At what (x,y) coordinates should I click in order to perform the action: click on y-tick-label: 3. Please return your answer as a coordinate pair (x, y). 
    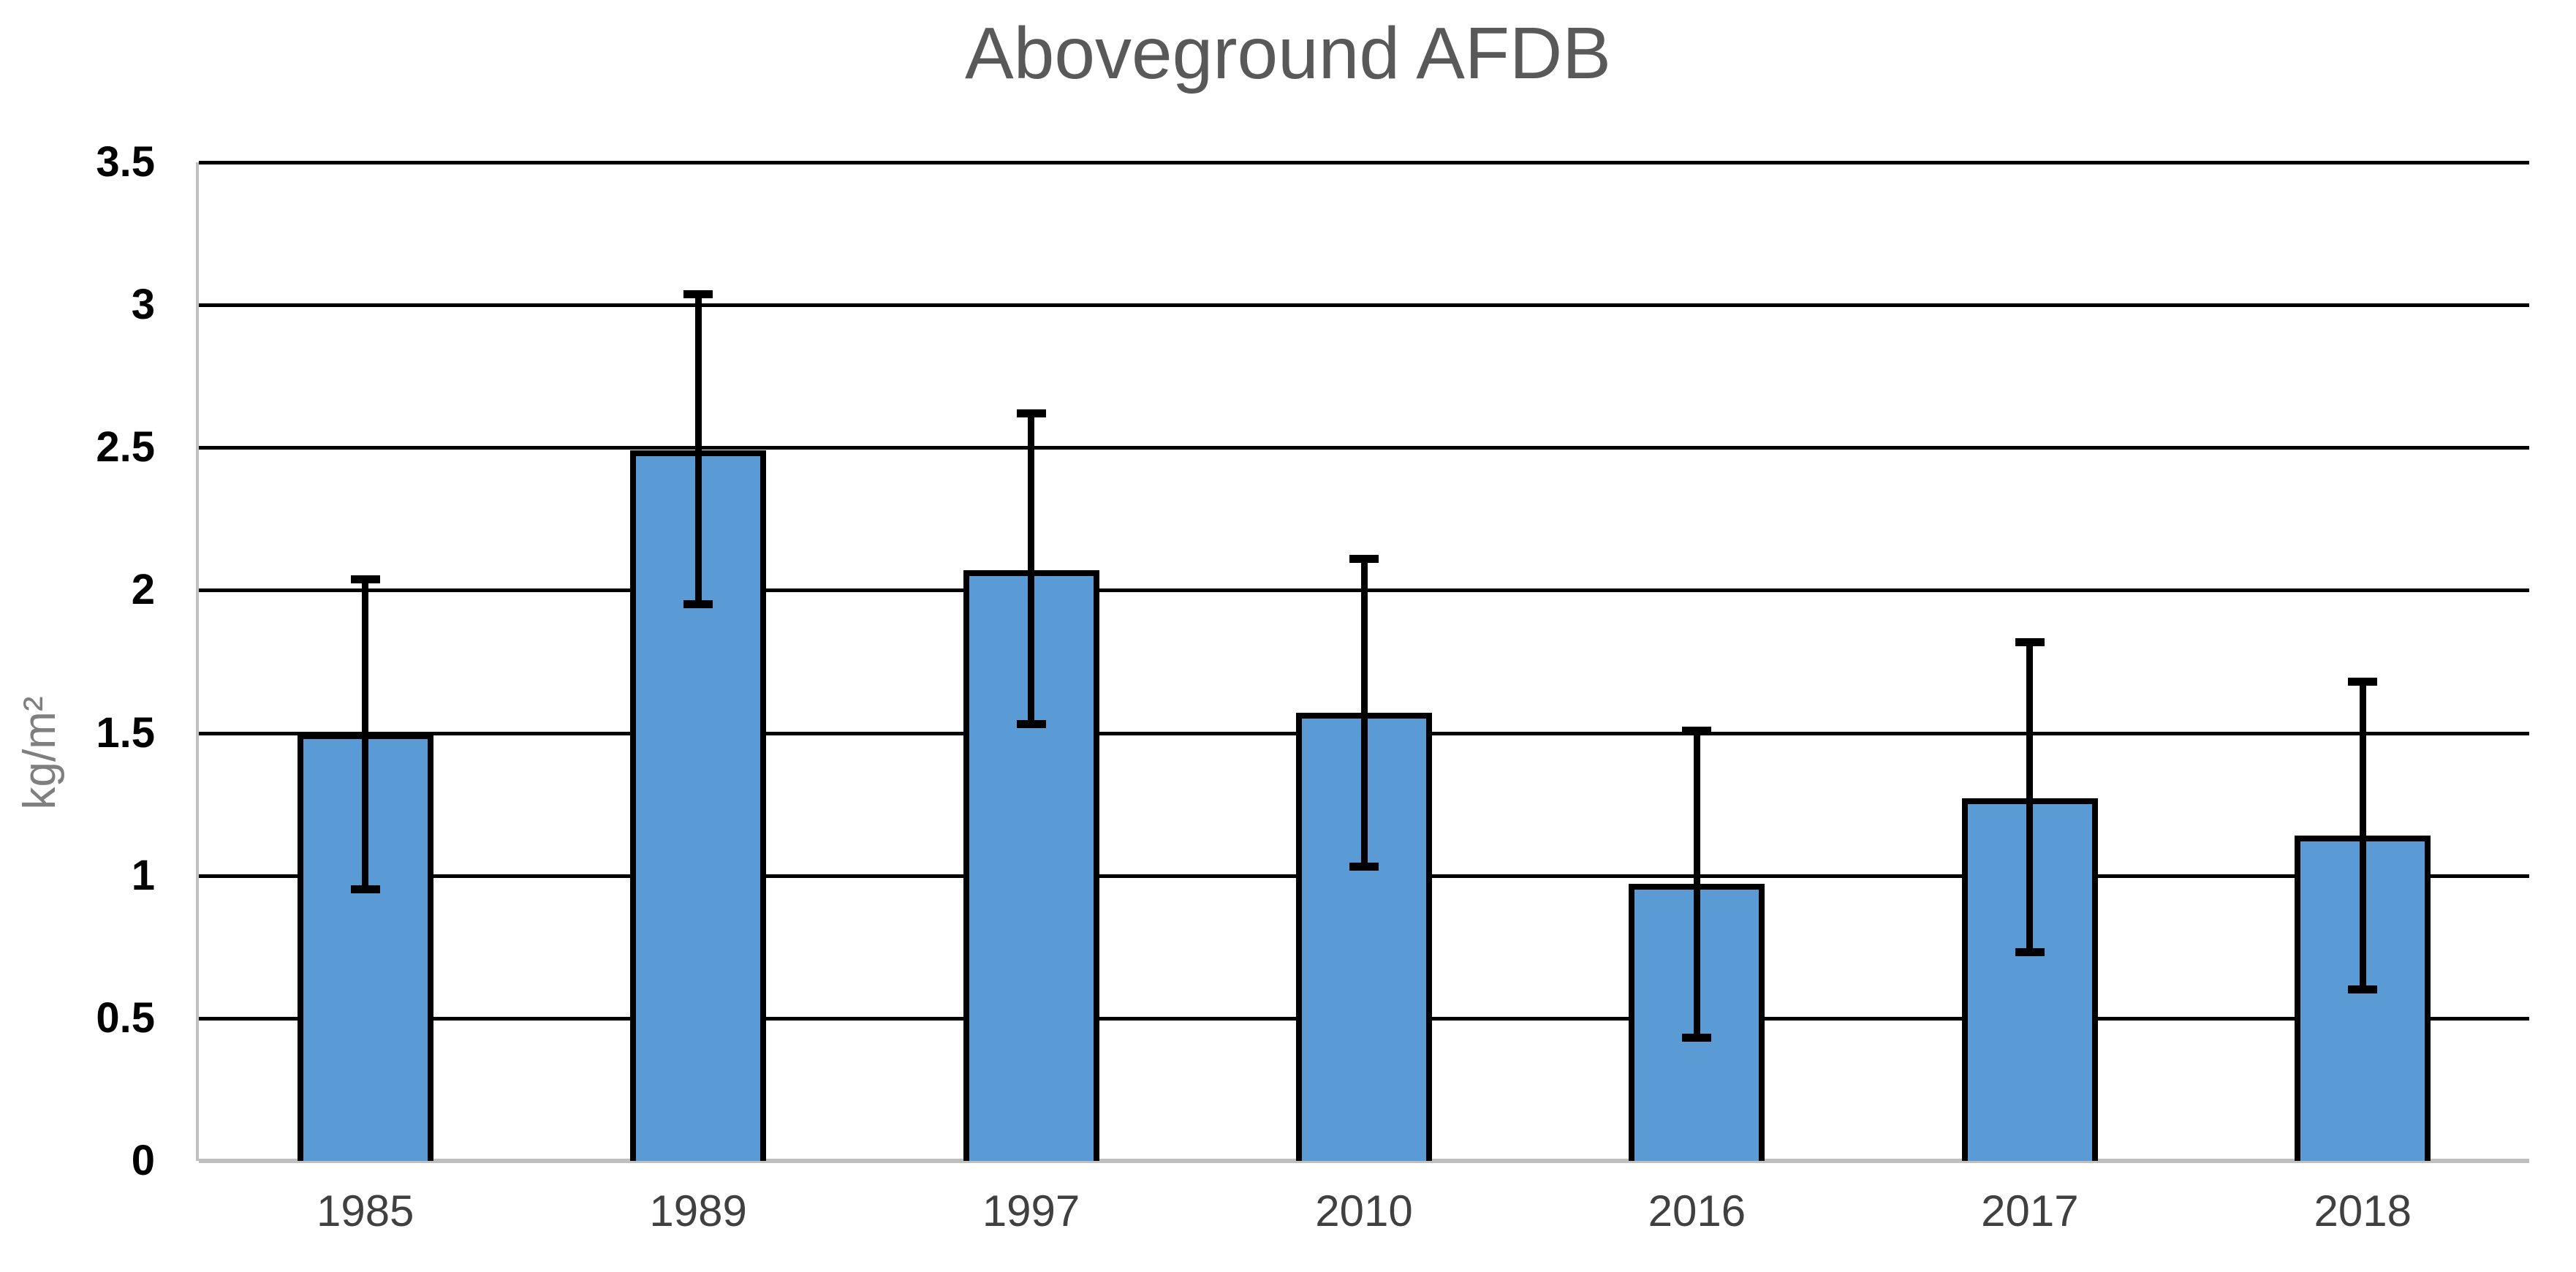
    Looking at the image, I should click on (143, 305).